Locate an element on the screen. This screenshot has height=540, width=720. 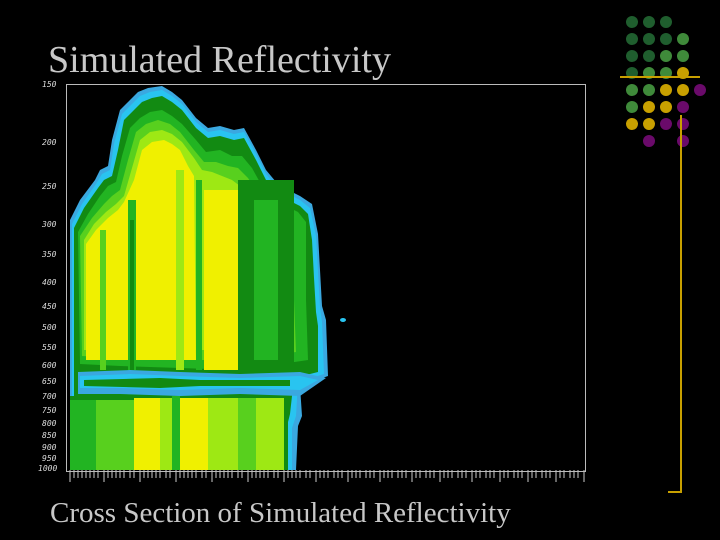
y-tick-label: 400 is located at coordinates (49, 282).